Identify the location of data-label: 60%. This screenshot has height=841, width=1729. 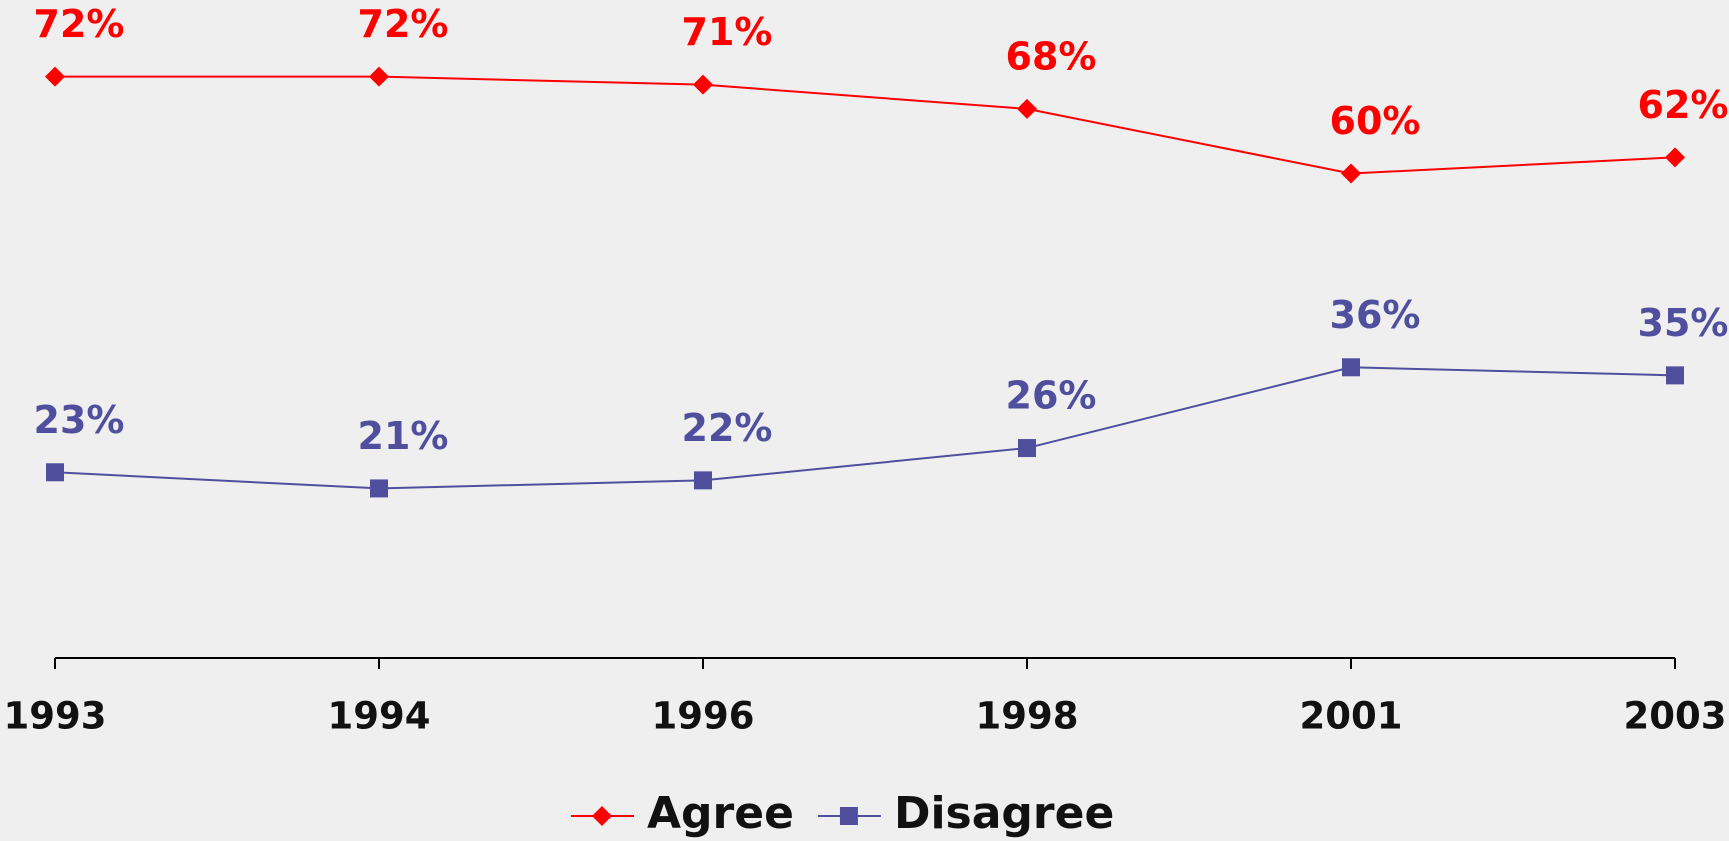
(1375, 121).